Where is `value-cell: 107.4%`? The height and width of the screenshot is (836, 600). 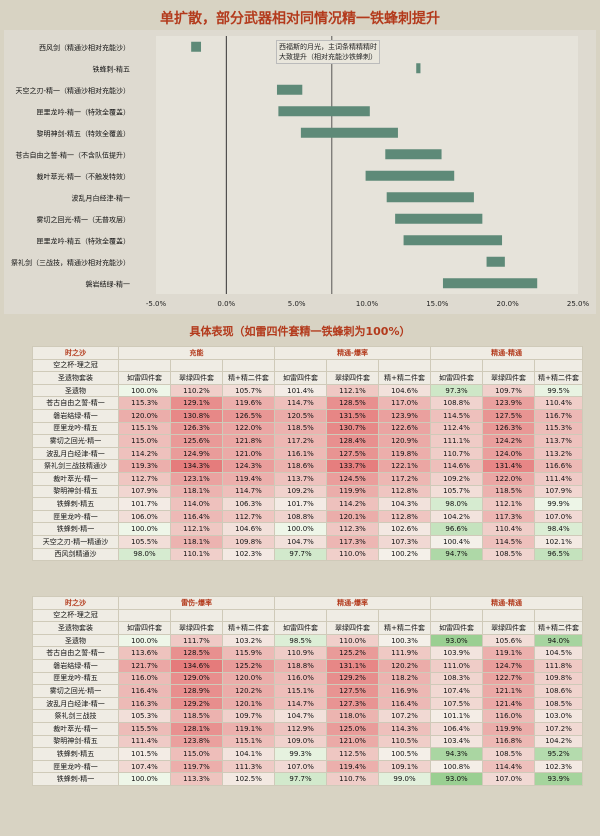 value-cell: 107.4% is located at coordinates (457, 691).